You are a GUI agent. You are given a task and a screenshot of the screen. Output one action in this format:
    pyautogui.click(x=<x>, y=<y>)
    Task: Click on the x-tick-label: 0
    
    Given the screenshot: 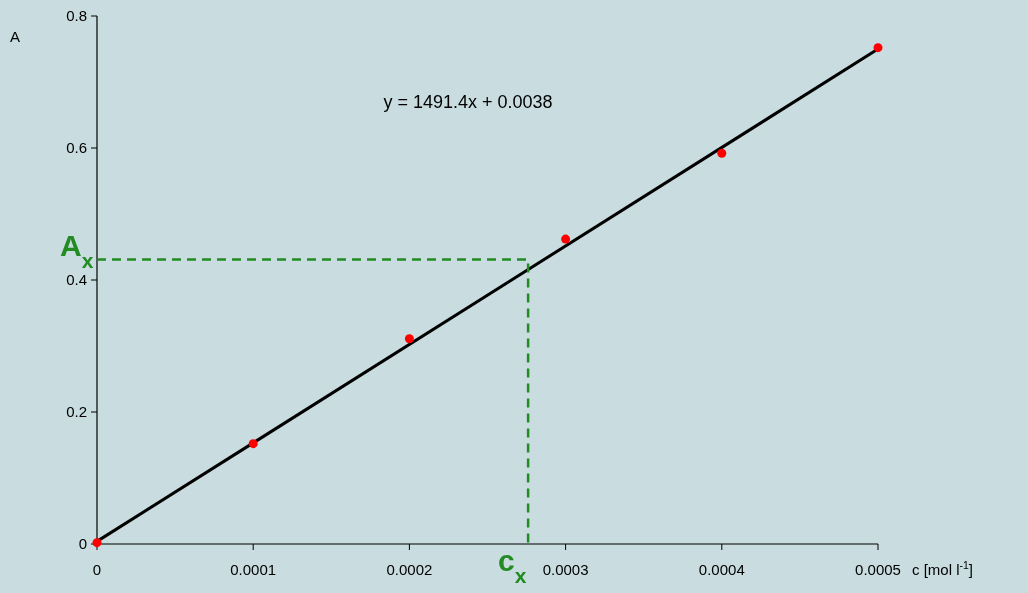 What is the action you would take?
    pyautogui.click(x=97, y=569)
    